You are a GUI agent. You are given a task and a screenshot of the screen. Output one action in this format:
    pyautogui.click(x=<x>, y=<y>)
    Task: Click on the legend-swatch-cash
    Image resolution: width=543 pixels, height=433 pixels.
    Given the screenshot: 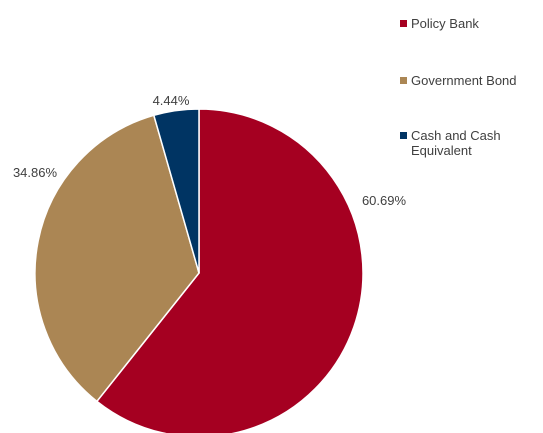 What is the action you would take?
    pyautogui.click(x=403, y=135)
    